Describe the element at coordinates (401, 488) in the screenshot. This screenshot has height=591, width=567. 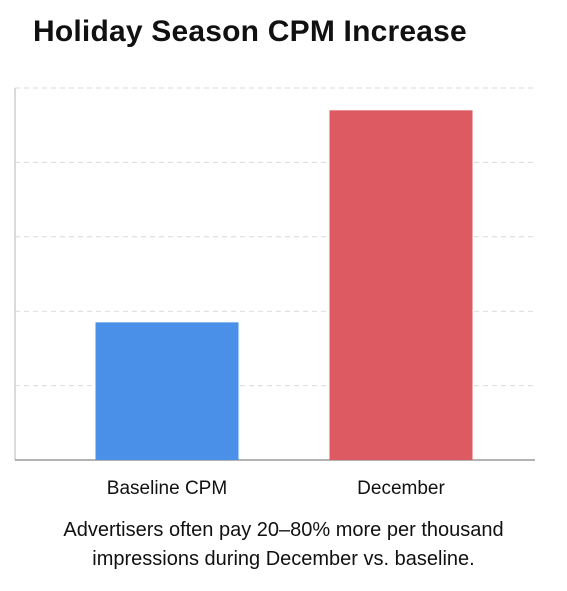
I see `x-tick-label: December` at that location.